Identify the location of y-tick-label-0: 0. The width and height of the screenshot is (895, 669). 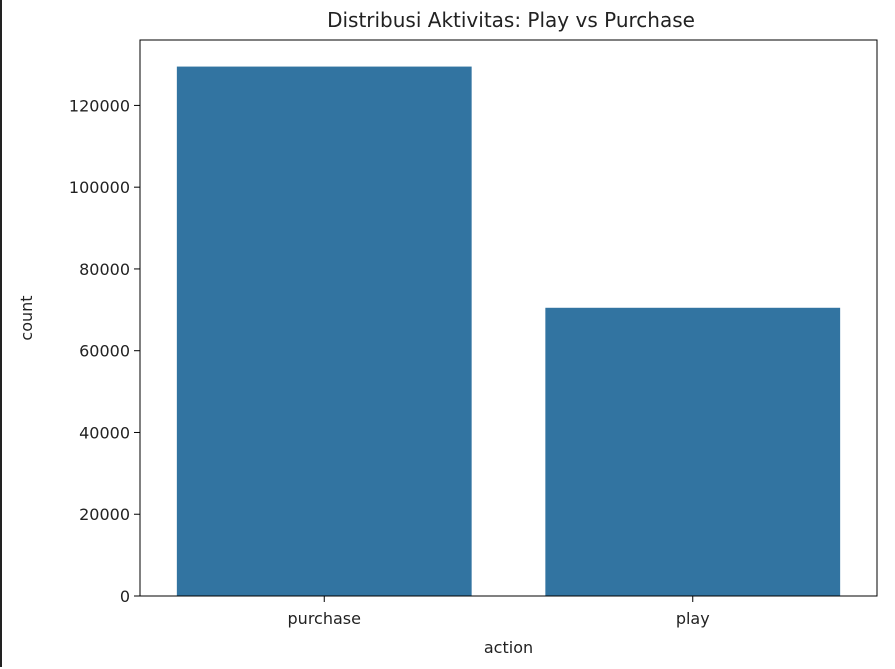
(125, 596).